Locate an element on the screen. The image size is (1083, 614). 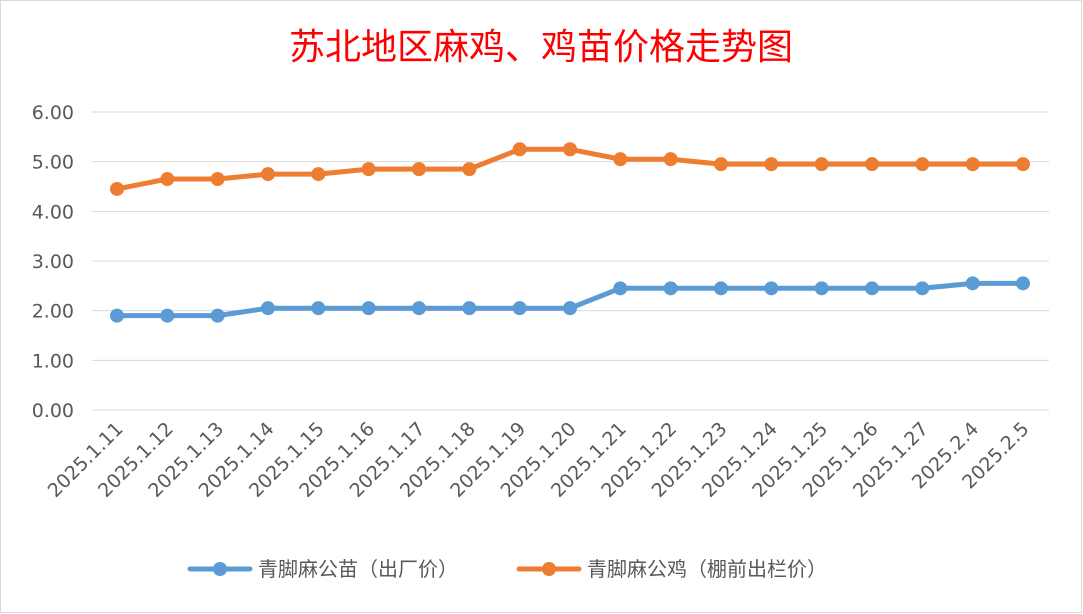
legend-item-rooster: 青脚麻公鸡（棚前出栏价） is located at coordinates (671, 569).